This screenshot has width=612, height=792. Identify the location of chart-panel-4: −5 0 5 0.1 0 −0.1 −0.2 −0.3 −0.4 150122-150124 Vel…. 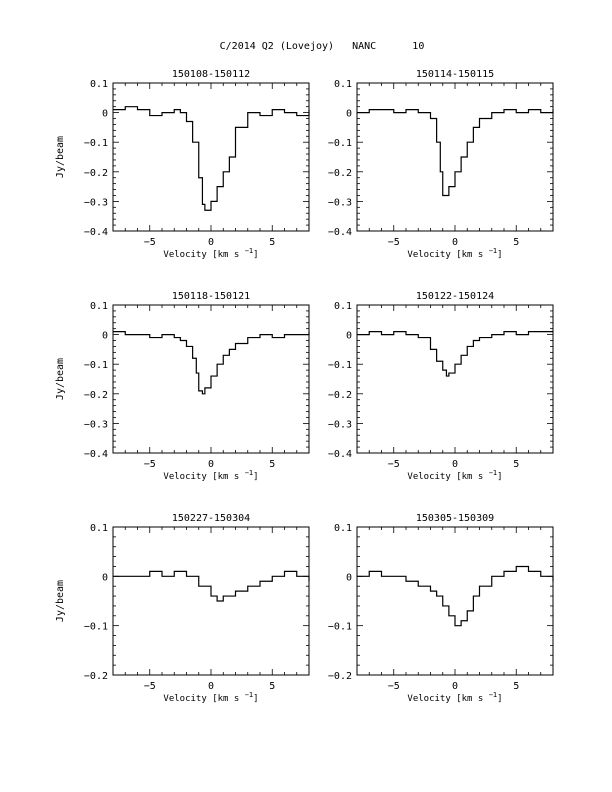
(441, 386).